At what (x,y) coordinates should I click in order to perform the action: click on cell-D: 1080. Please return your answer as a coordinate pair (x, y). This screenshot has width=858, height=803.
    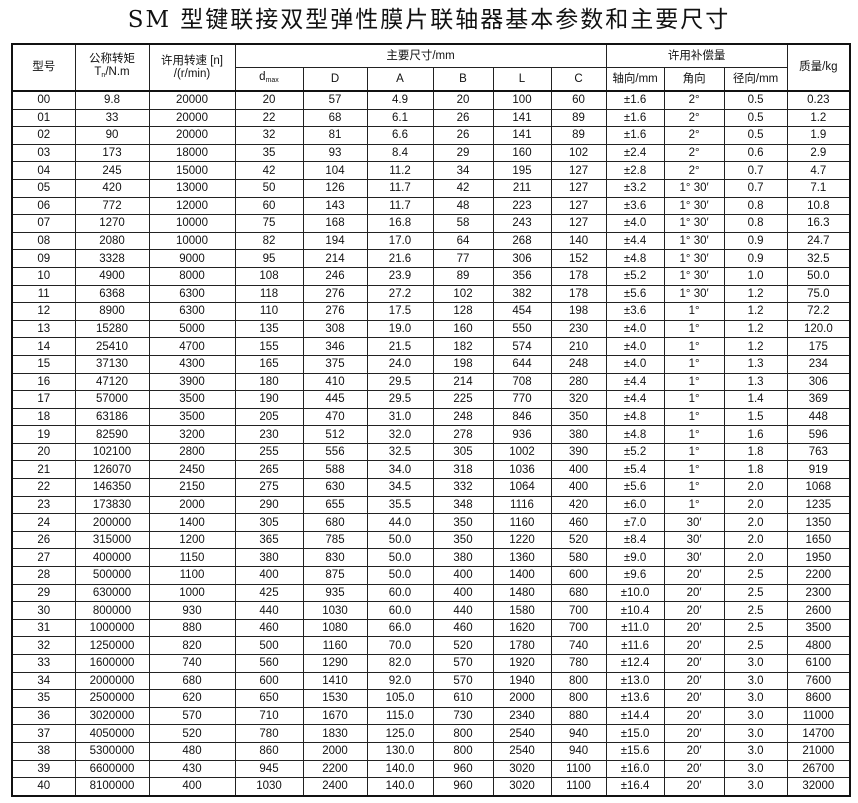
    Looking at the image, I should click on (335, 628).